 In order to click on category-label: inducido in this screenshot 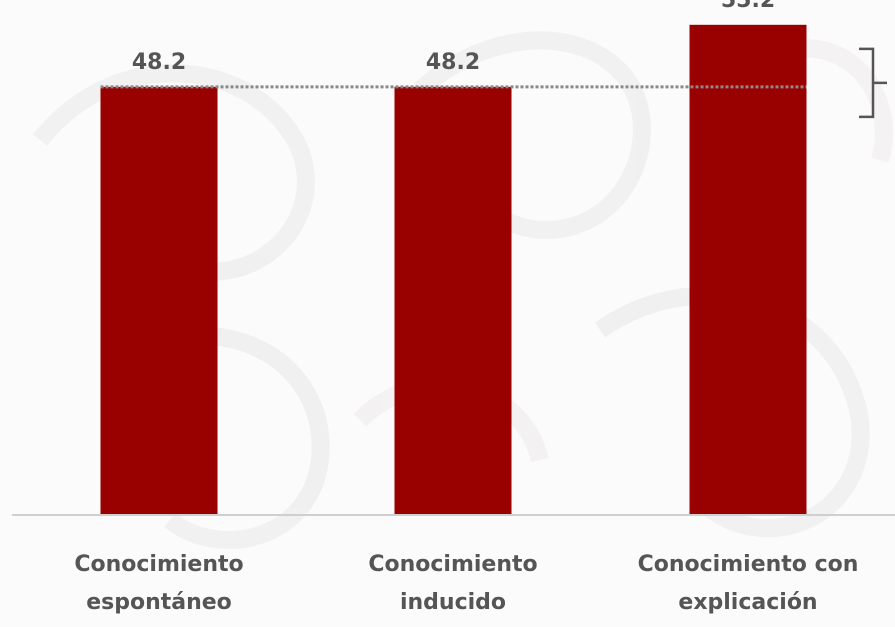, I will do `click(453, 602)`.